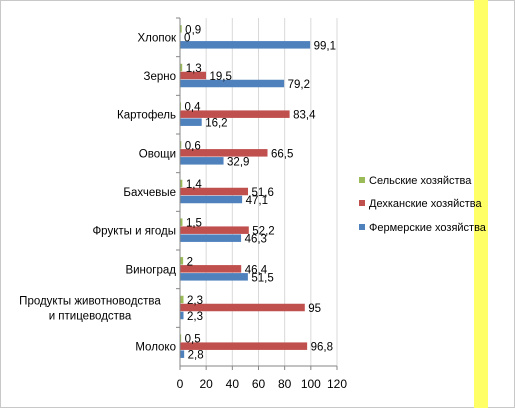 This screenshot has height=413, width=515. Describe the element at coordinates (337, 384) in the screenshot. I see `x-tick-label: 120` at that location.